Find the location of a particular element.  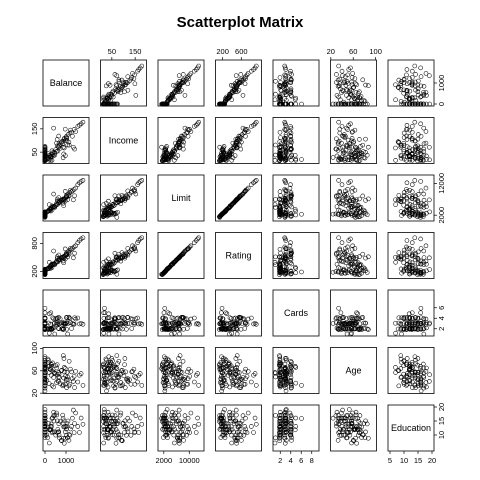

panel-cards-vs-limit is located at coordinates (181, 313).